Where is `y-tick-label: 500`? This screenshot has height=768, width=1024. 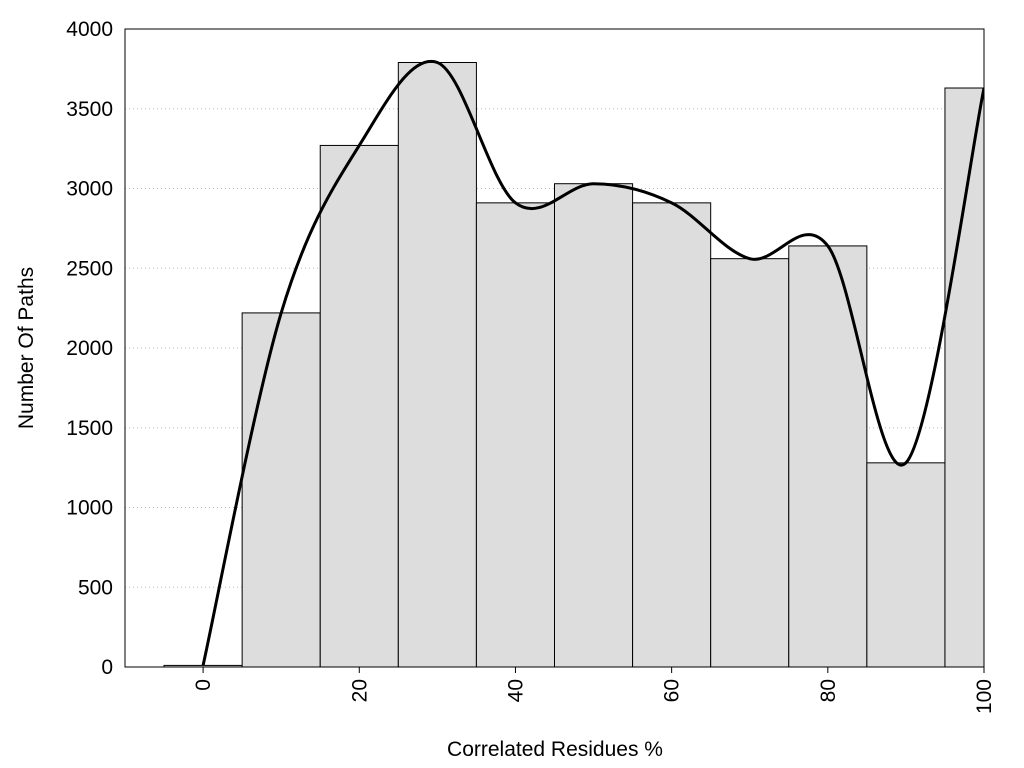 y-tick-label: 500 is located at coordinates (95, 587).